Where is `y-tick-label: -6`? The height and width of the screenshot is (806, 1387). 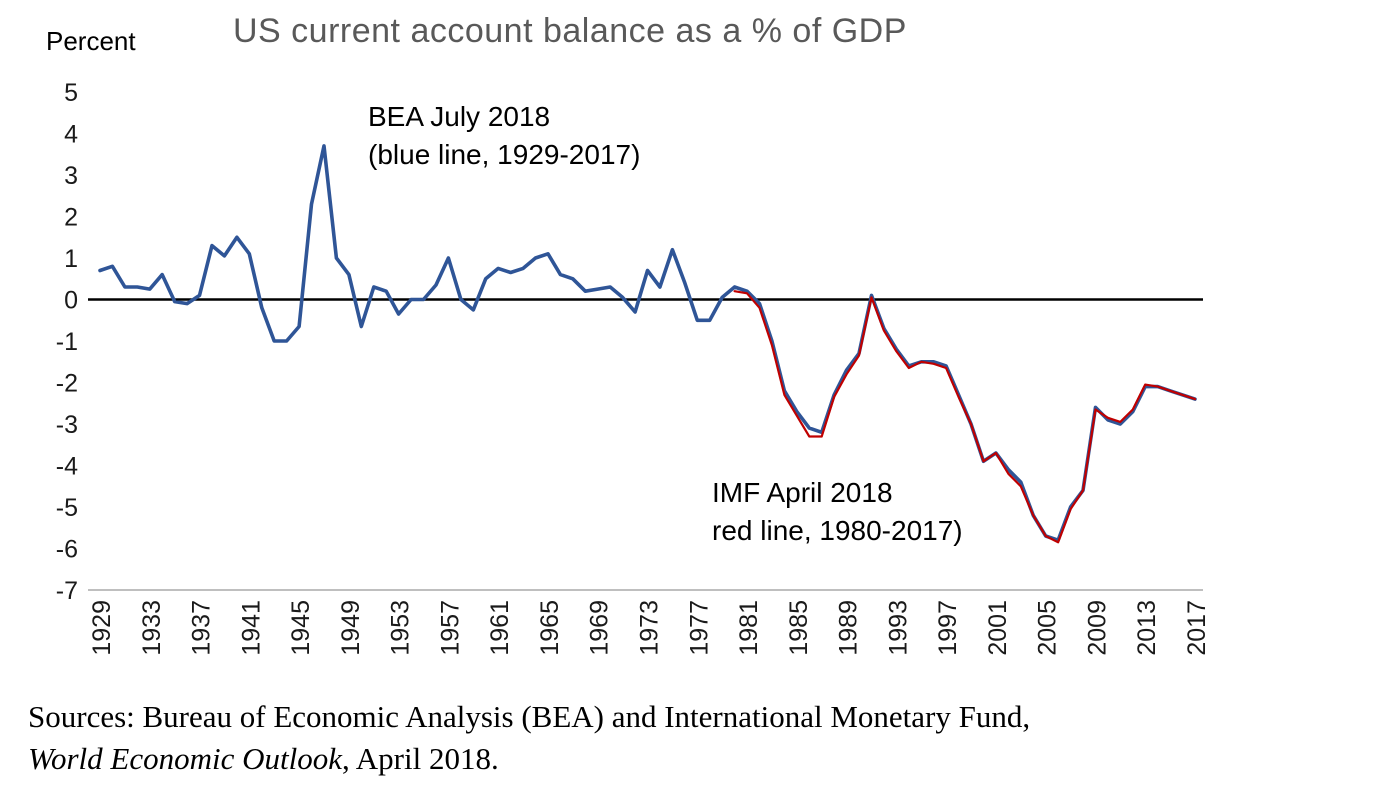 y-tick-label: -6 is located at coordinates (67, 550).